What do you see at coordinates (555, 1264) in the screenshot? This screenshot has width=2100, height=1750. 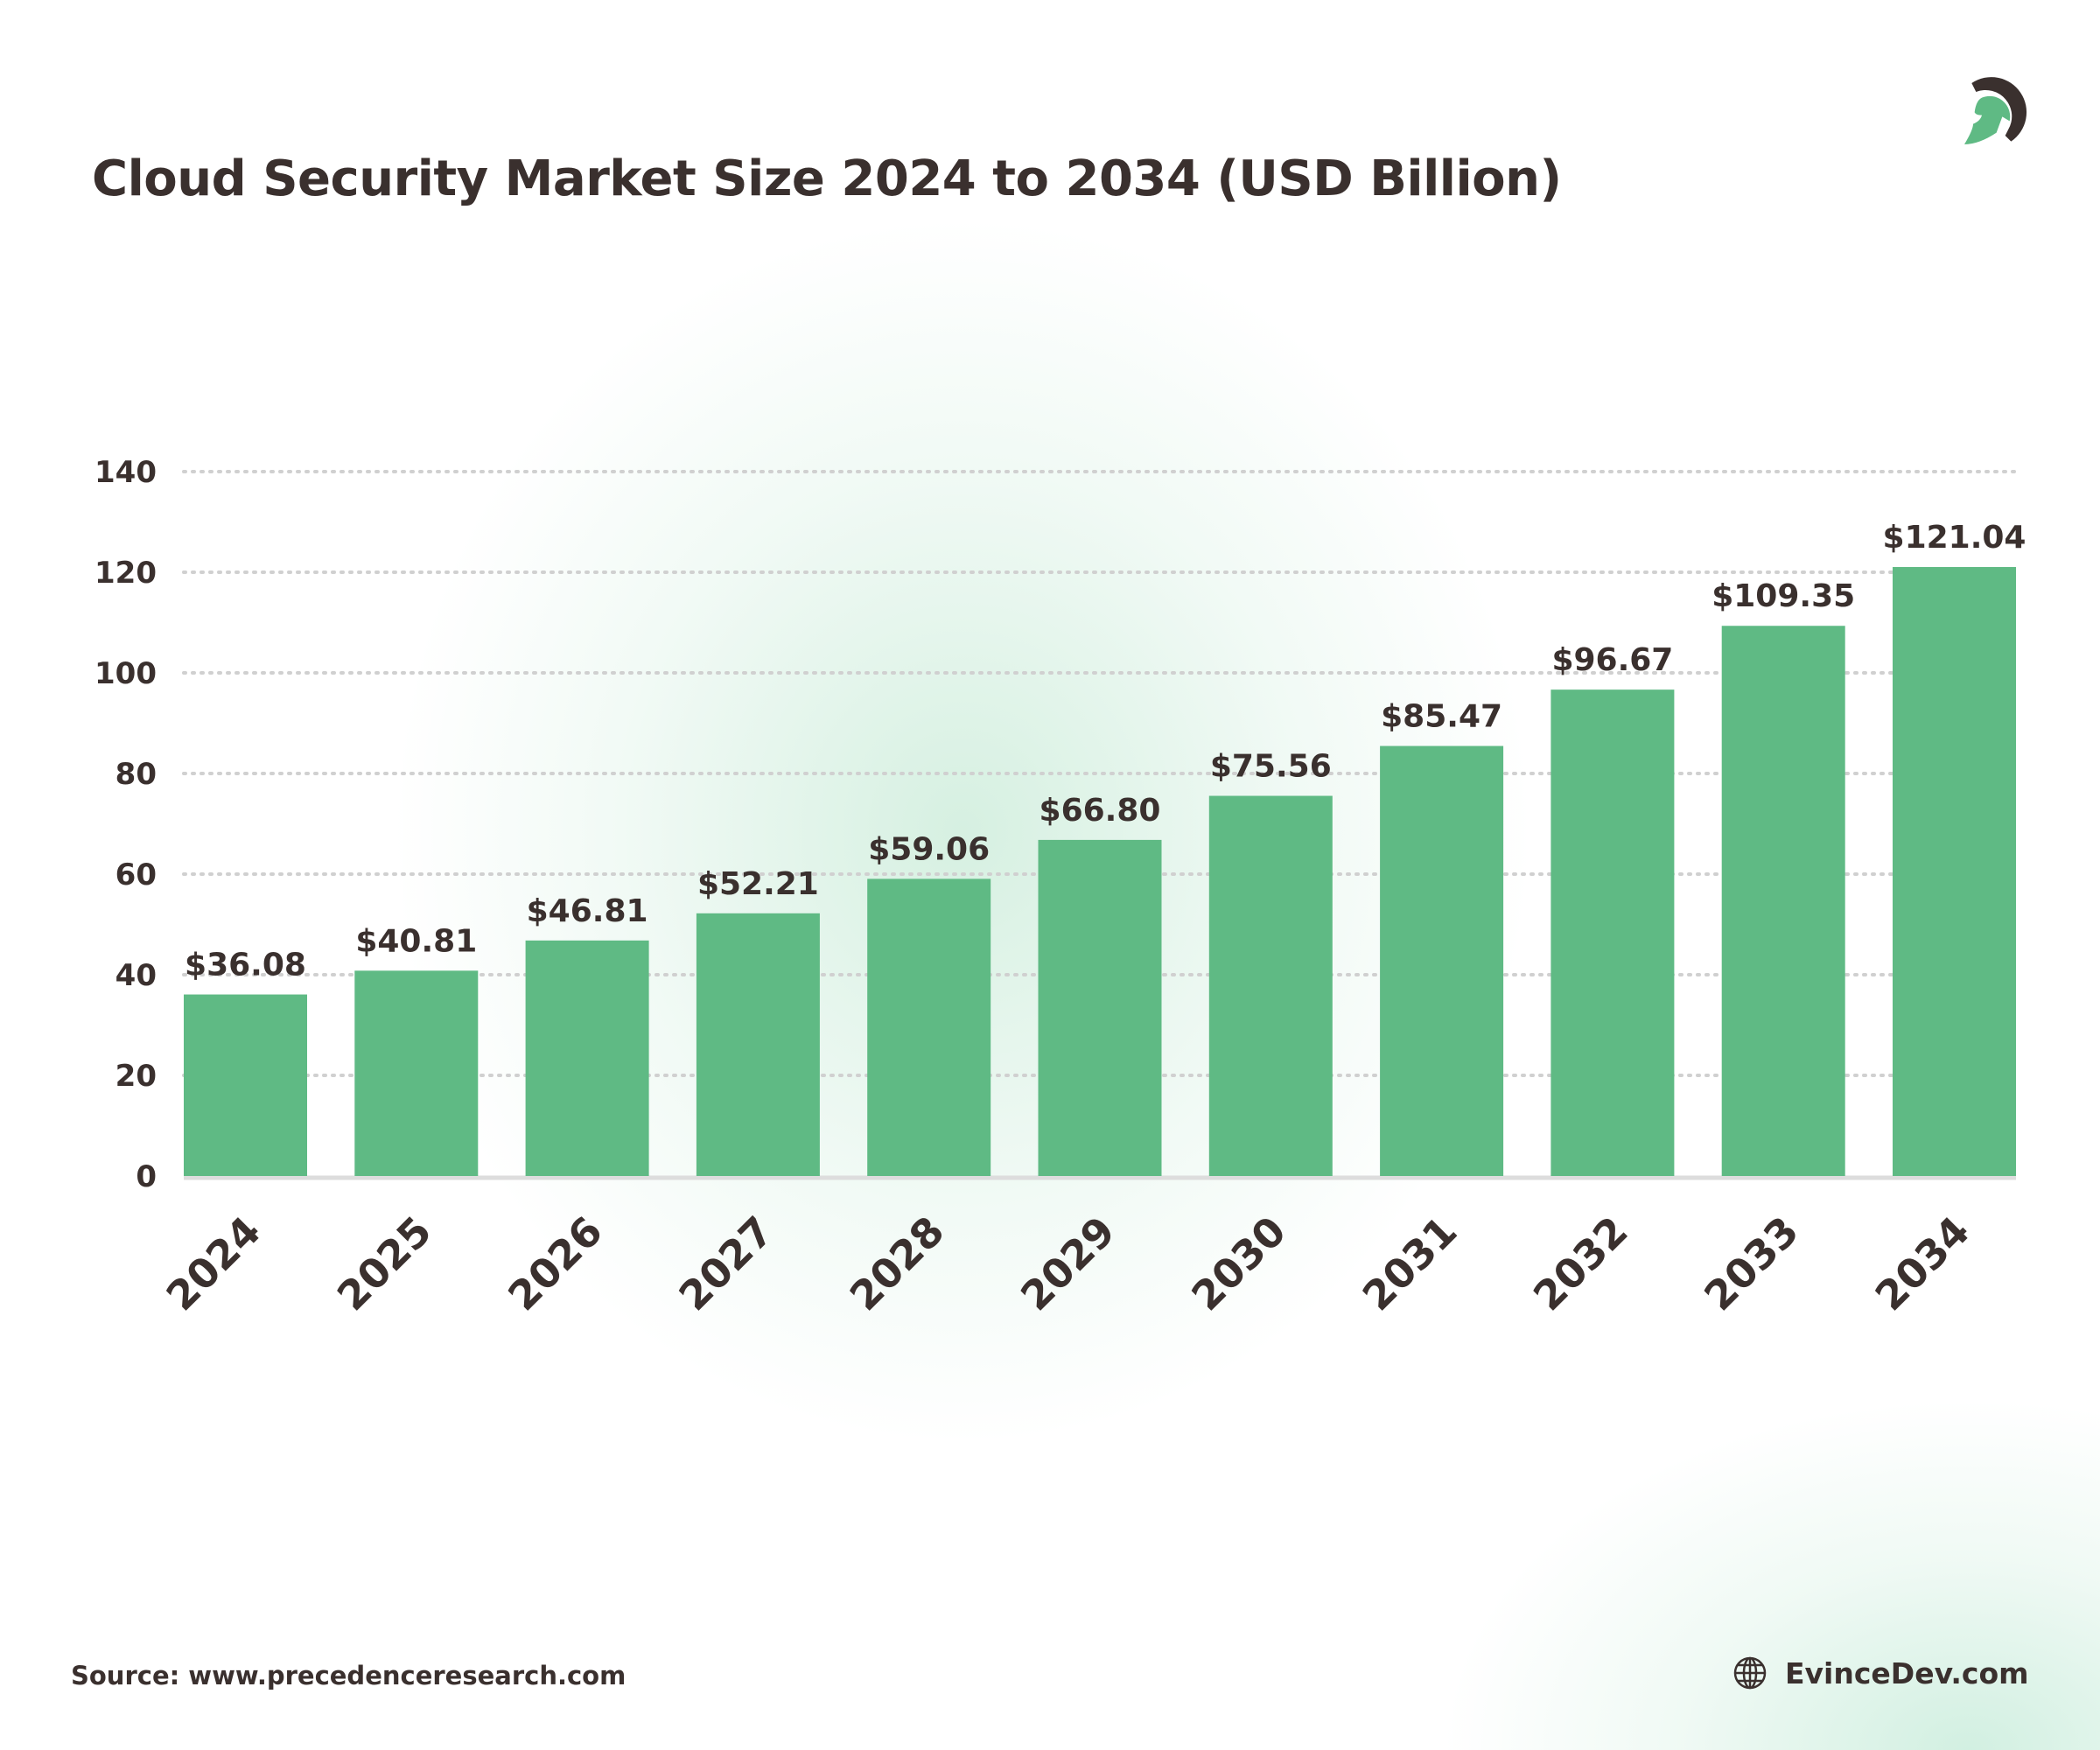 I see `x-tick-label: 2026` at bounding box center [555, 1264].